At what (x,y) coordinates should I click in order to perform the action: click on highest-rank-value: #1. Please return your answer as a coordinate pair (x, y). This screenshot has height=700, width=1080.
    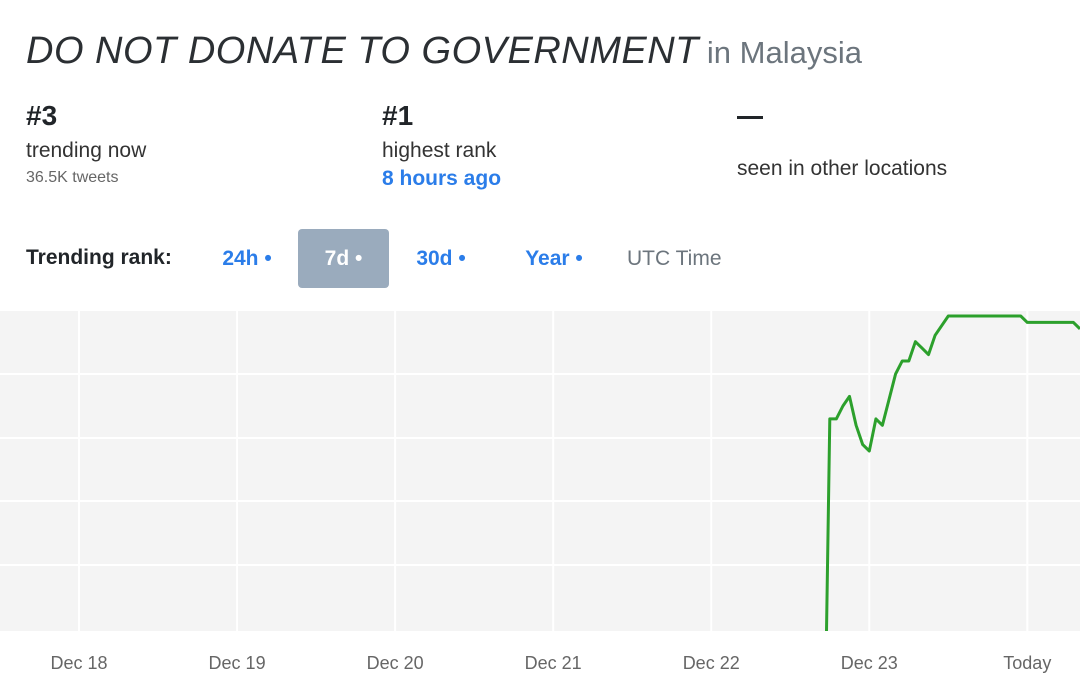
    Looking at the image, I should click on (398, 115).